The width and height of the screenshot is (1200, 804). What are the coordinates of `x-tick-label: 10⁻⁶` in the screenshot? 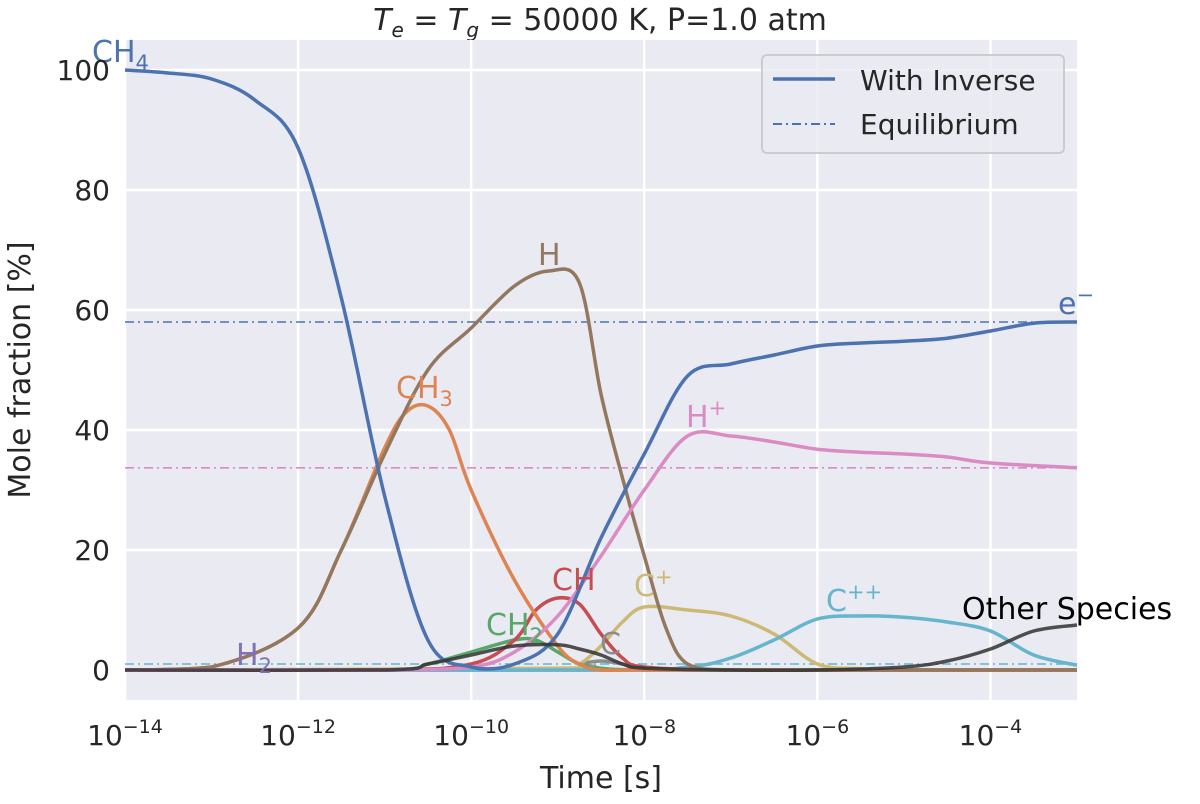 It's located at (818, 734).